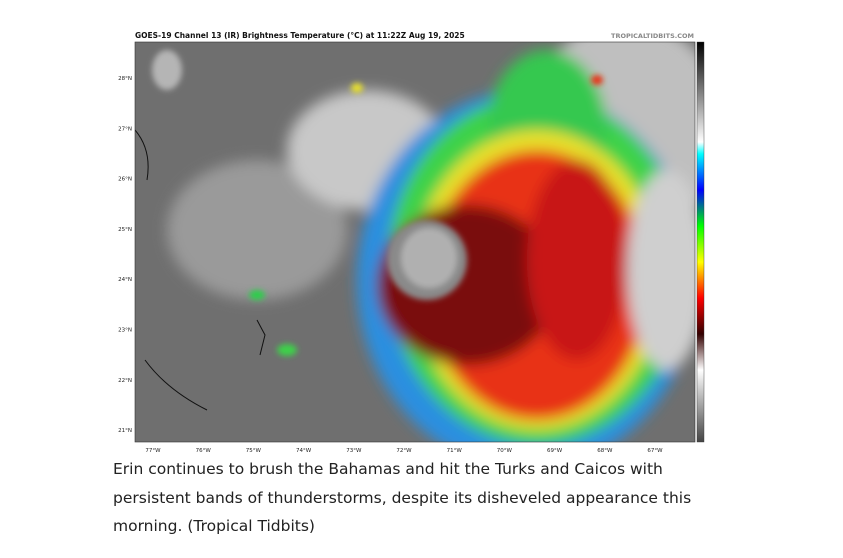  I want to click on lon-label: 69°W, so click(555, 450).